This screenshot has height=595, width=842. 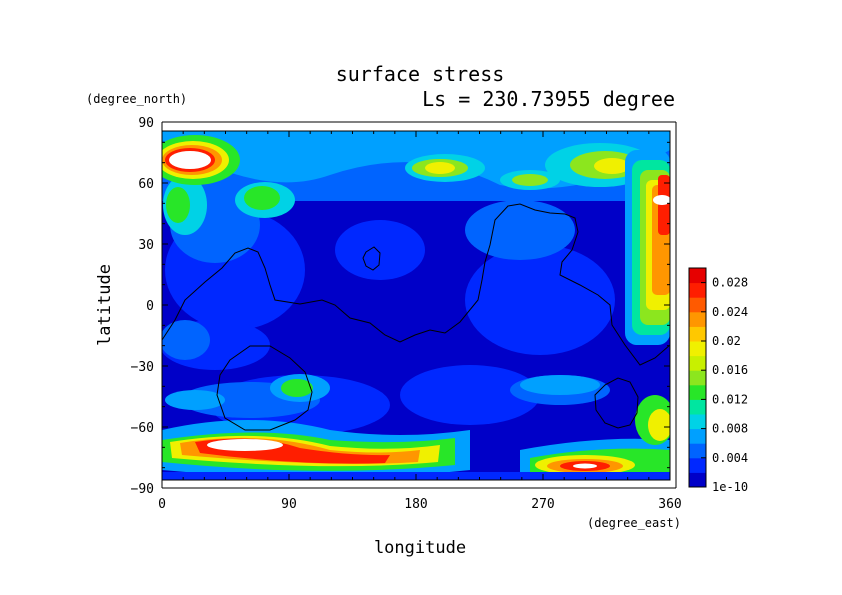 I want to click on colorbar-tick-label: 0.004, so click(x=730, y=458).